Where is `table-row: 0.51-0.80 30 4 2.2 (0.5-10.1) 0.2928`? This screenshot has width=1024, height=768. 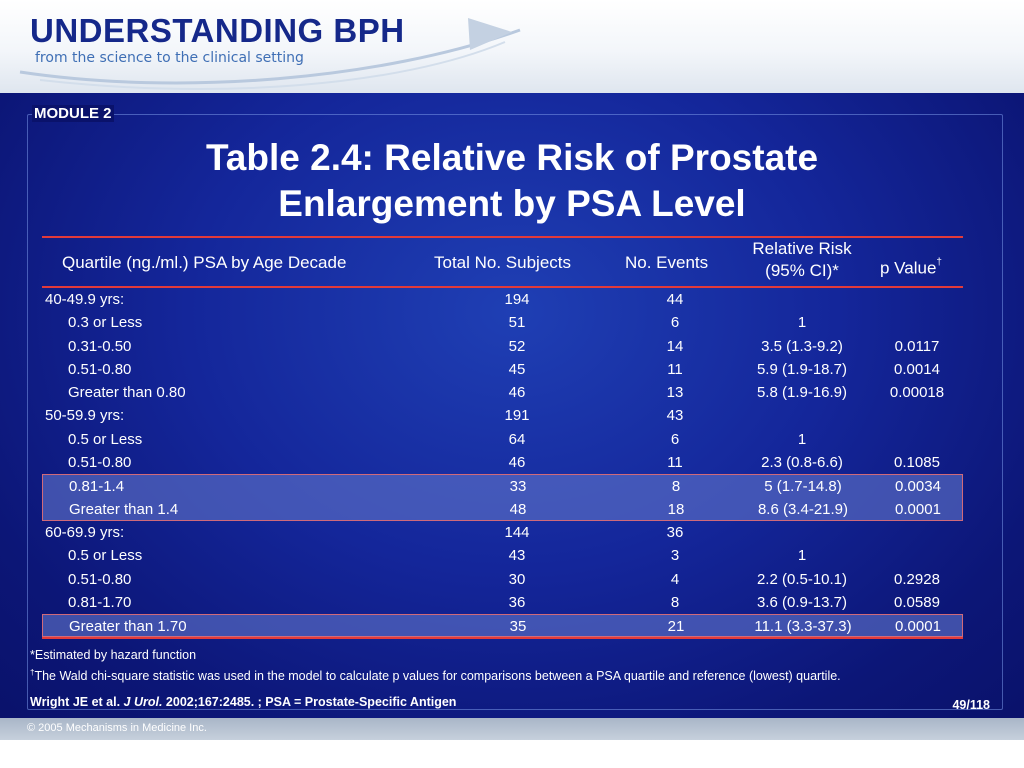 table-row: 0.51-0.80 30 4 2.2 (0.5-10.1) 0.2928 is located at coordinates (502, 579).